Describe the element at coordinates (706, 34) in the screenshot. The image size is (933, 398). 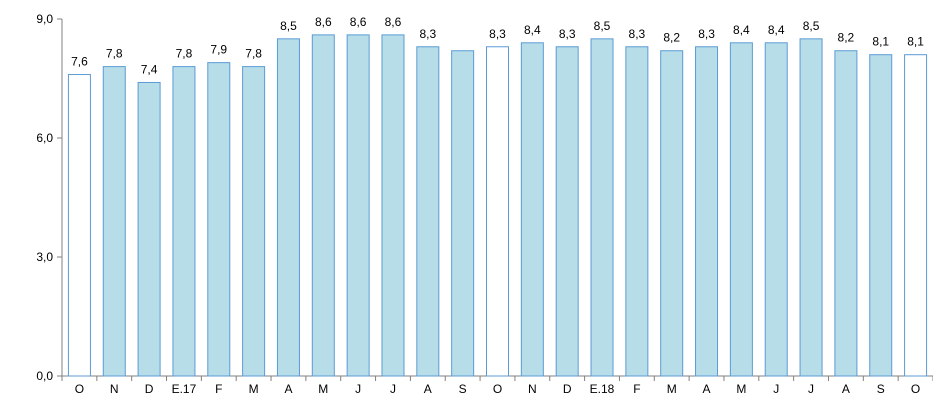
I see `data-label-18: 8,3` at that location.